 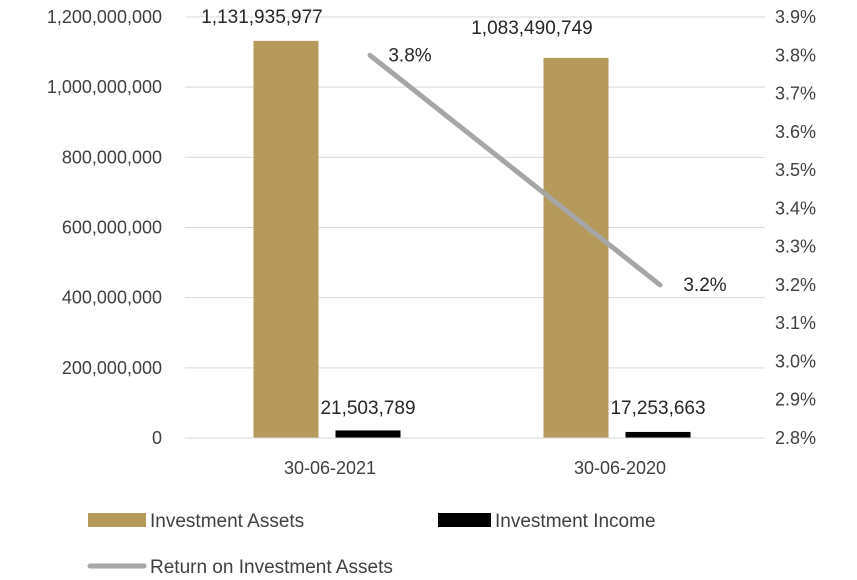 I want to click on left-tick-label: 400,000,000, so click(x=112, y=298).